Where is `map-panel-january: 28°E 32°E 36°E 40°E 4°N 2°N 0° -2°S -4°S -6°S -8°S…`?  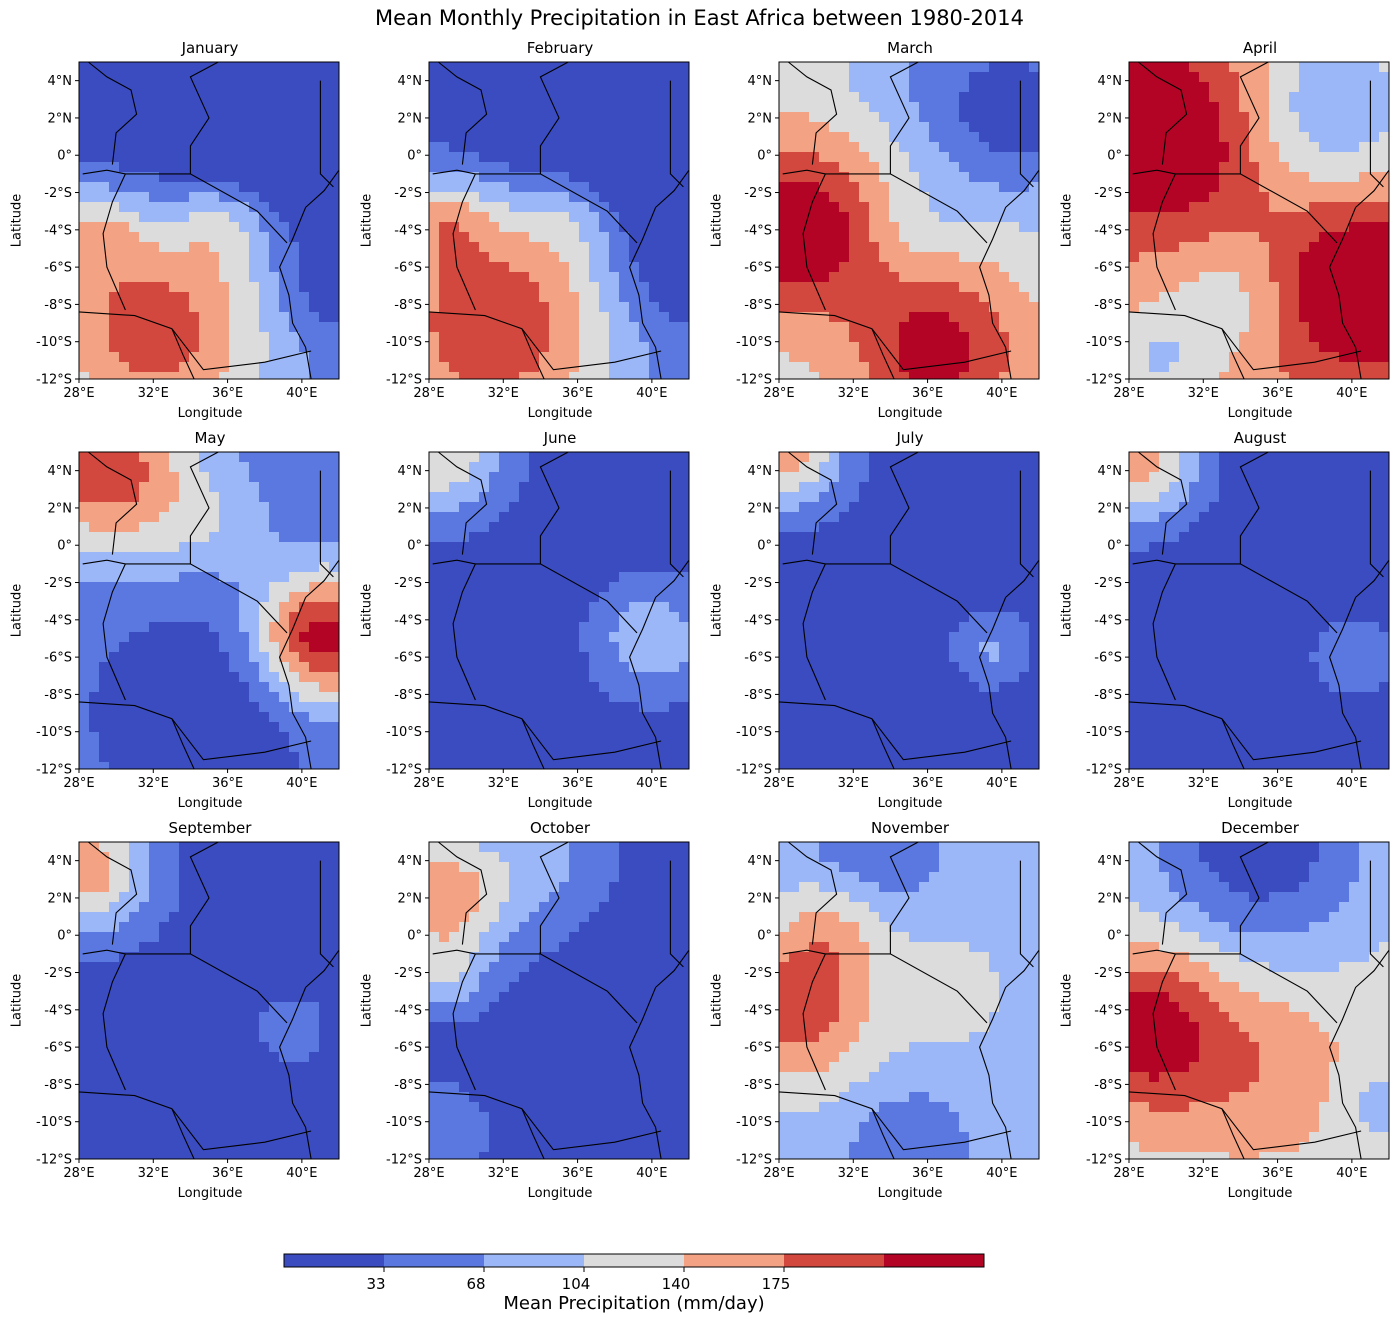
map-panel-january: 28°E 32°E 36°E 40°E 4°N 2°N 0° -2°S -4°S -6°S -8°S… is located at coordinates (188, 231).